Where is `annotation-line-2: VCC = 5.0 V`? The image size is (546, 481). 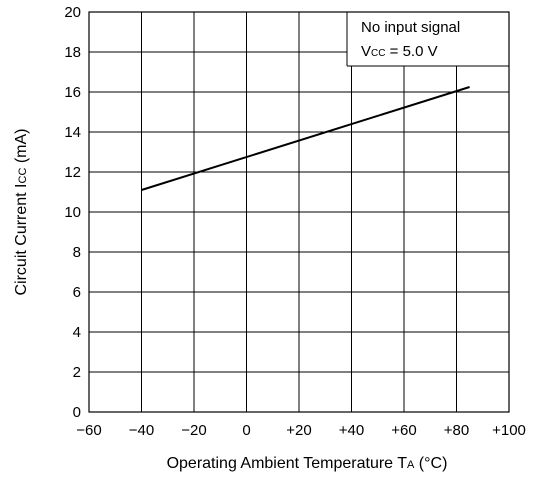
annotation-line-2: VCC = 5.0 V is located at coordinates (399, 51).